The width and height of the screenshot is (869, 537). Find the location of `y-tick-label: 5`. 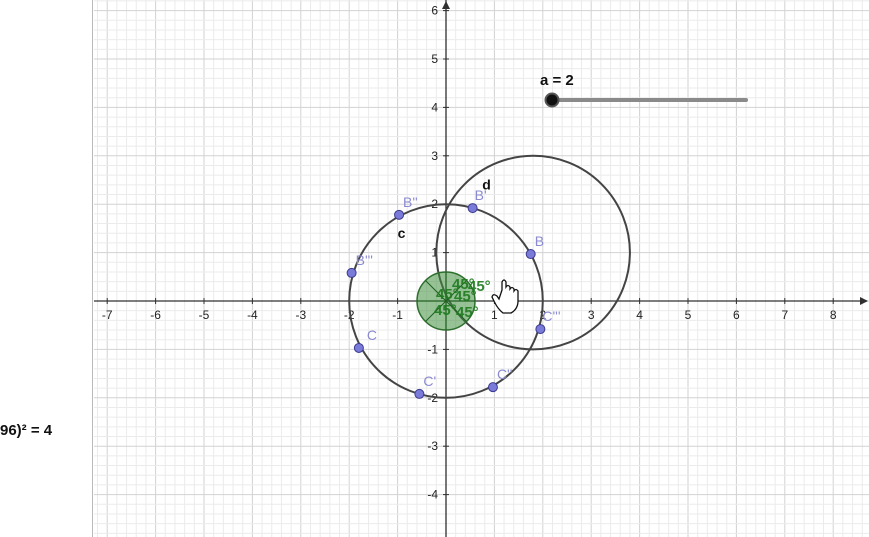

y-tick-label: 5 is located at coordinates (434, 59).